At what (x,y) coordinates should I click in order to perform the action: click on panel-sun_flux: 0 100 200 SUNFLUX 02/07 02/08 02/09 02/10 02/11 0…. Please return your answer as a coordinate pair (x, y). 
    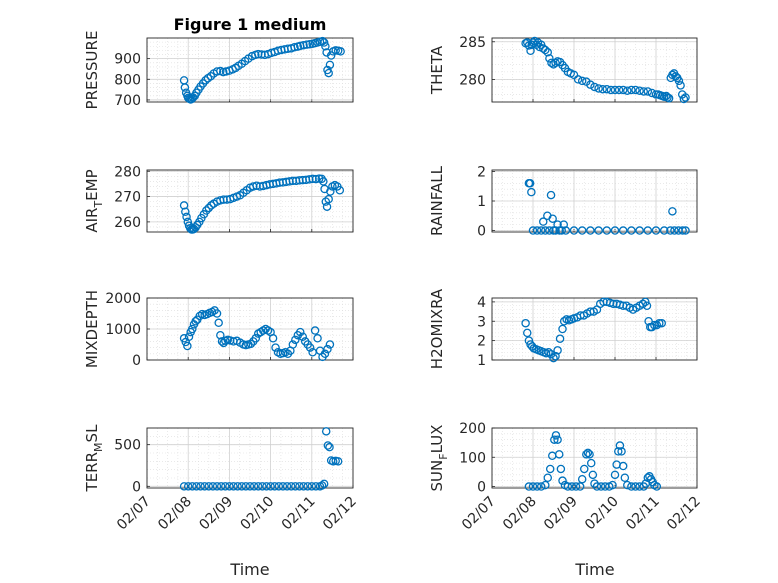
    Looking at the image, I should click on (566, 477).